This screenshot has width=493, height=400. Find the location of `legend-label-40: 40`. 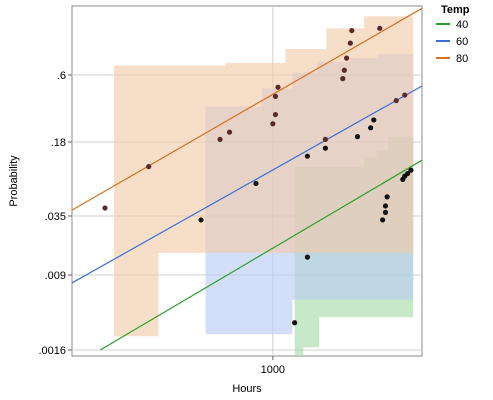

legend-label-40: 40 is located at coordinates (462, 25).